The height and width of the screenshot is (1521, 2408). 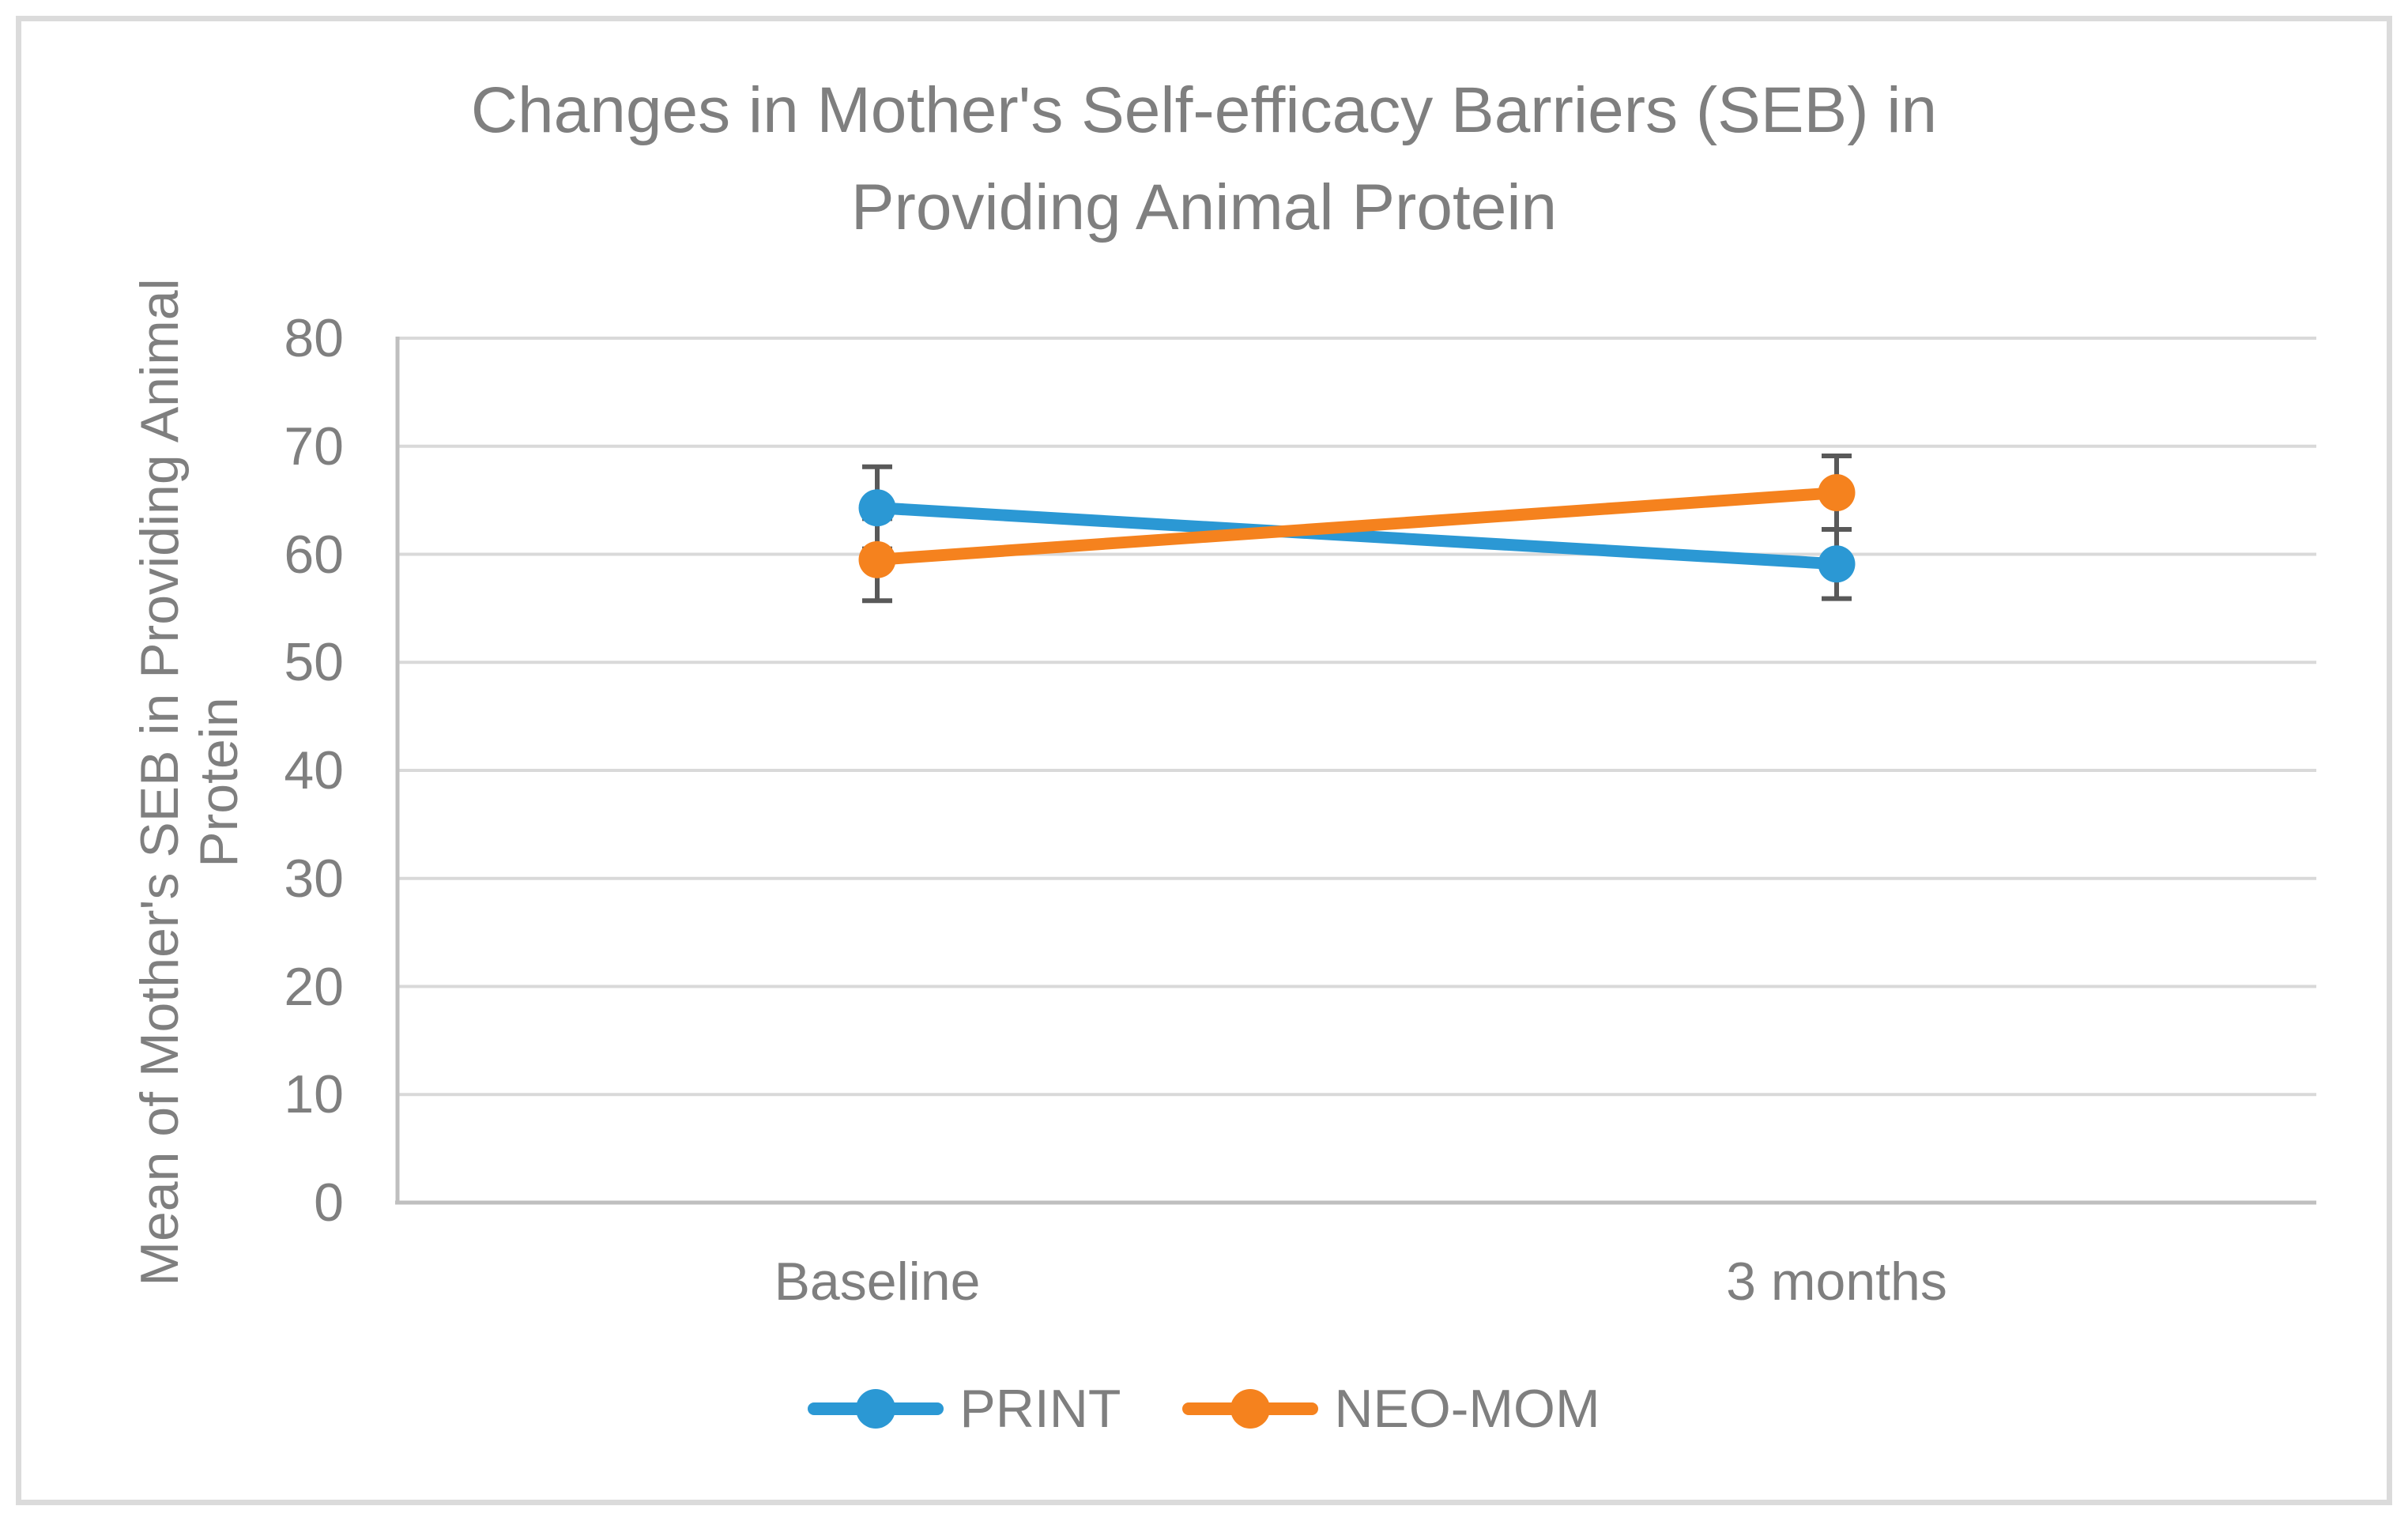 What do you see at coordinates (877, 559) in the screenshot?
I see `data-point-marker-neo-mom-baseline` at bounding box center [877, 559].